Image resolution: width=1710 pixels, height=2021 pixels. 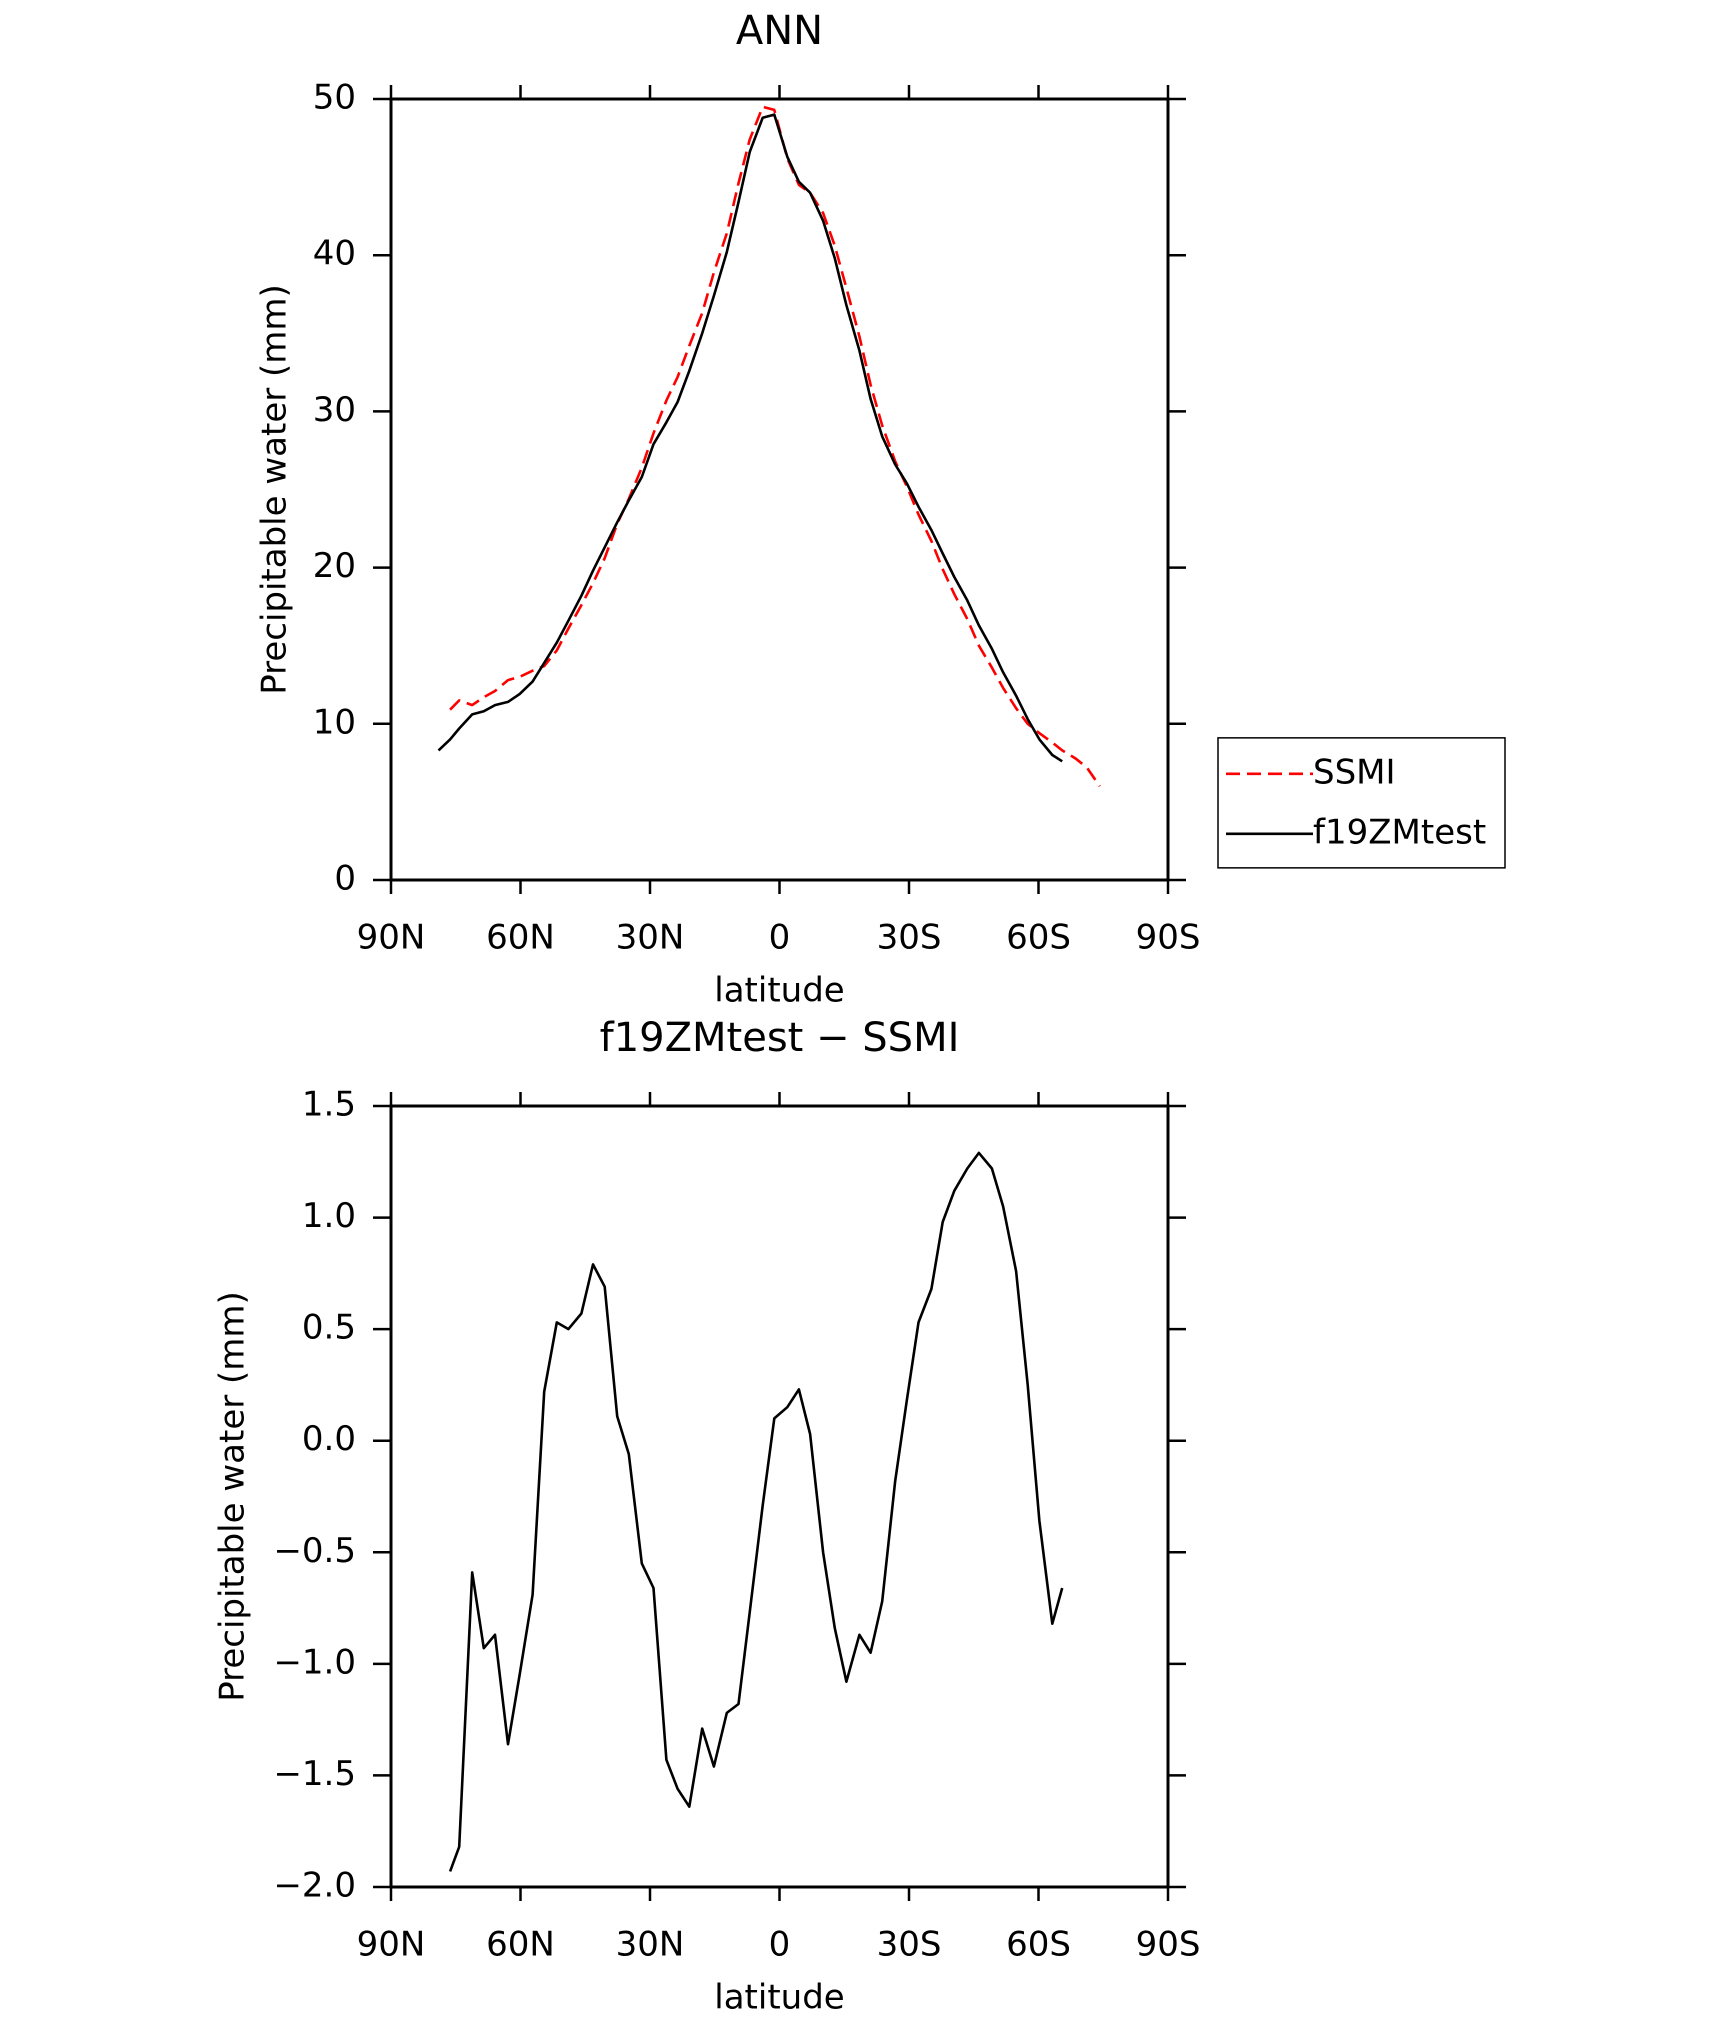 What do you see at coordinates (314, 1662) in the screenshot?
I see `y-tick-label: −1.0` at bounding box center [314, 1662].